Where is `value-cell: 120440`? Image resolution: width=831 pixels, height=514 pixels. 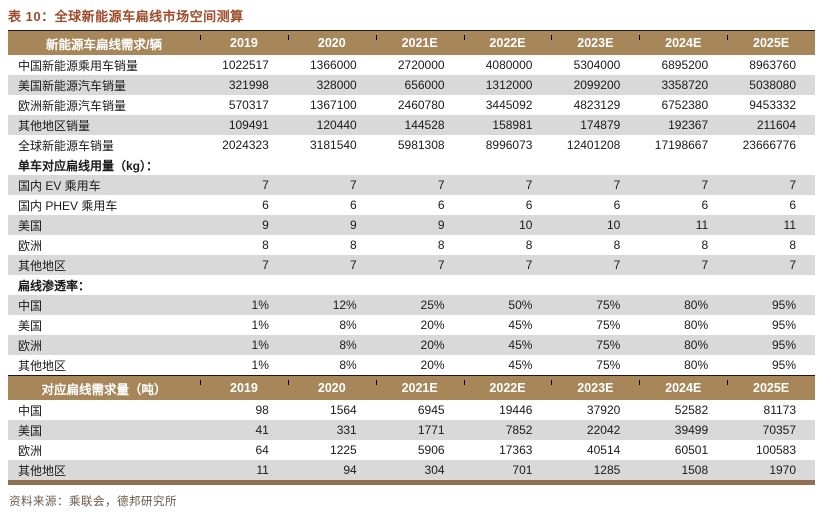 value-cell: 120440 is located at coordinates (336, 125).